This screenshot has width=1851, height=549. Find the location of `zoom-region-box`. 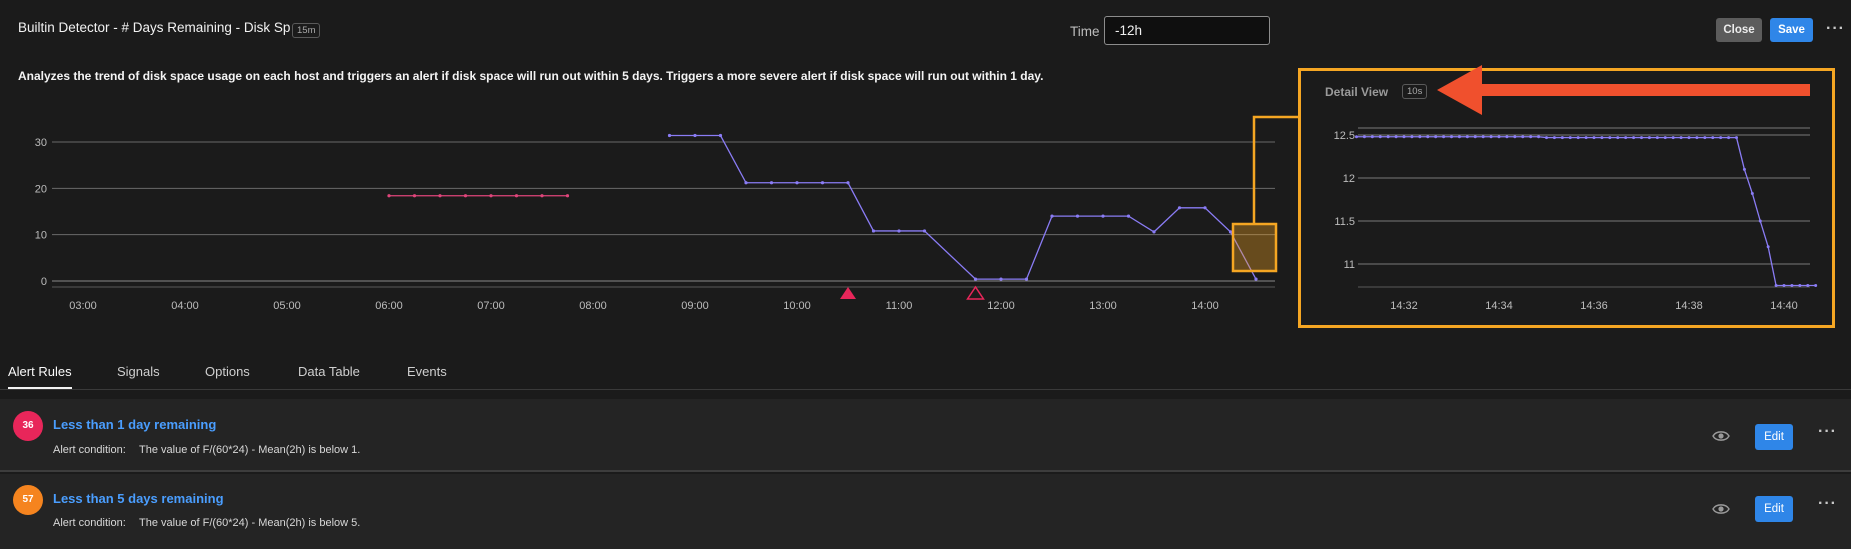

zoom-region-box is located at coordinates (1254, 247).